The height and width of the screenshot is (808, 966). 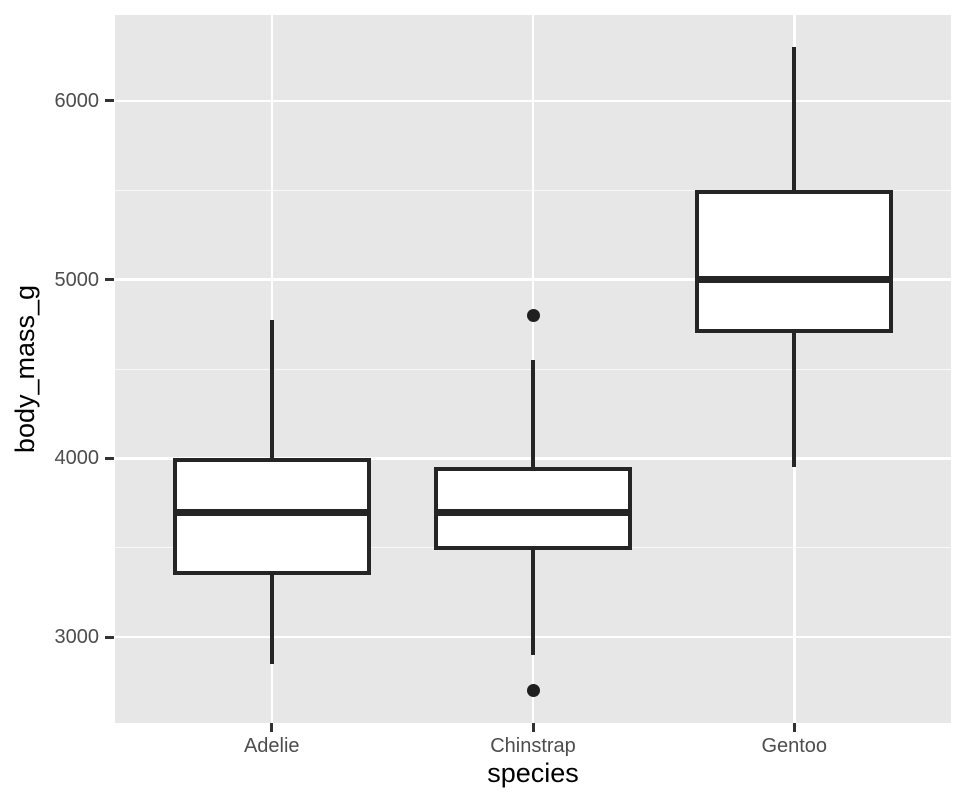 I want to click on y-axis-title: body_mass_g, so click(x=25, y=369).